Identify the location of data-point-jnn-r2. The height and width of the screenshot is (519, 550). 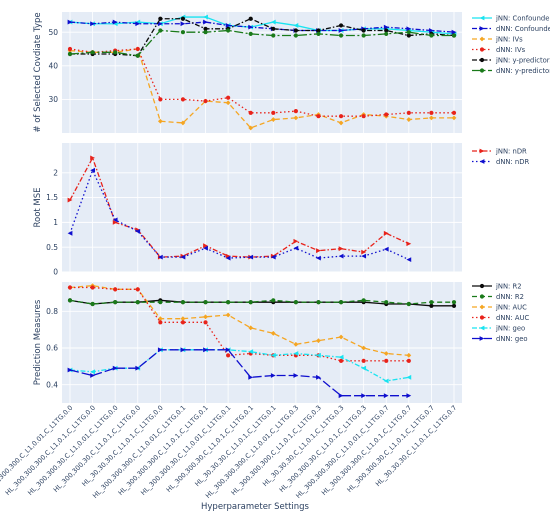
(431, 305).